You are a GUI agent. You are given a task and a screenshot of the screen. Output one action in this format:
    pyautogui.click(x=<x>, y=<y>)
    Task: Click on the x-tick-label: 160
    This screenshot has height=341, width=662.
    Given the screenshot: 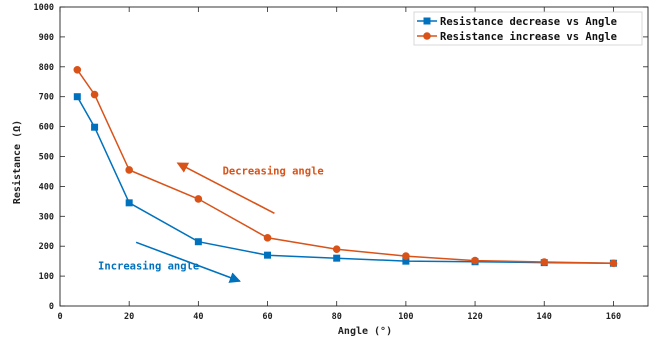 What is the action you would take?
    pyautogui.click(x=613, y=317)
    